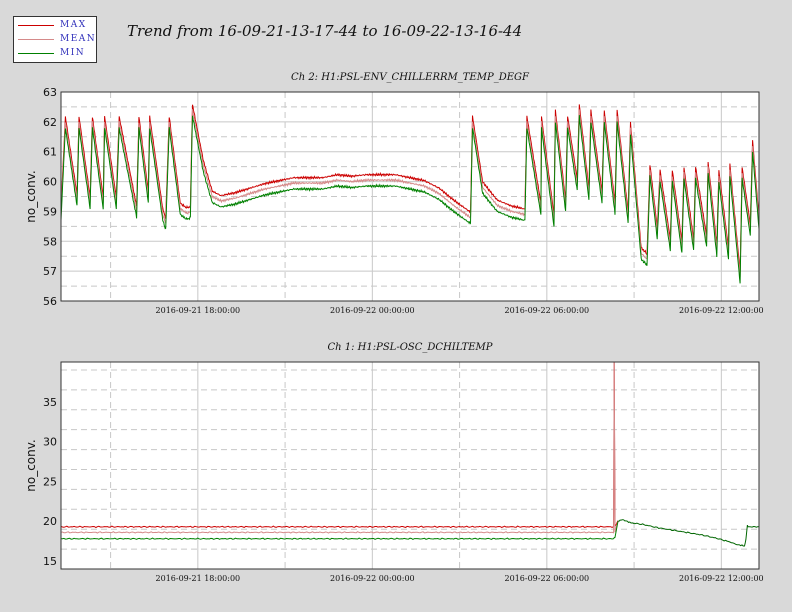 This screenshot has height=612, width=792. Describe the element at coordinates (55, 39) in the screenshot. I see `legend: MAX MEAN MIN` at that location.